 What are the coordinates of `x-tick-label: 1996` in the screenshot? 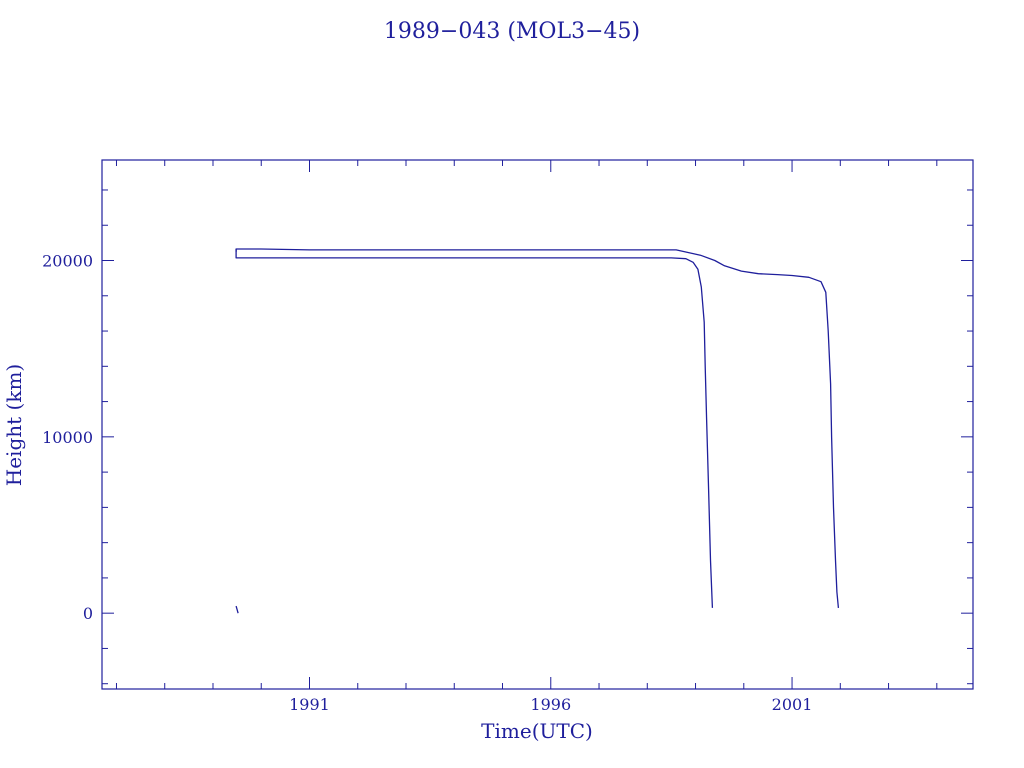 It's located at (550, 704).